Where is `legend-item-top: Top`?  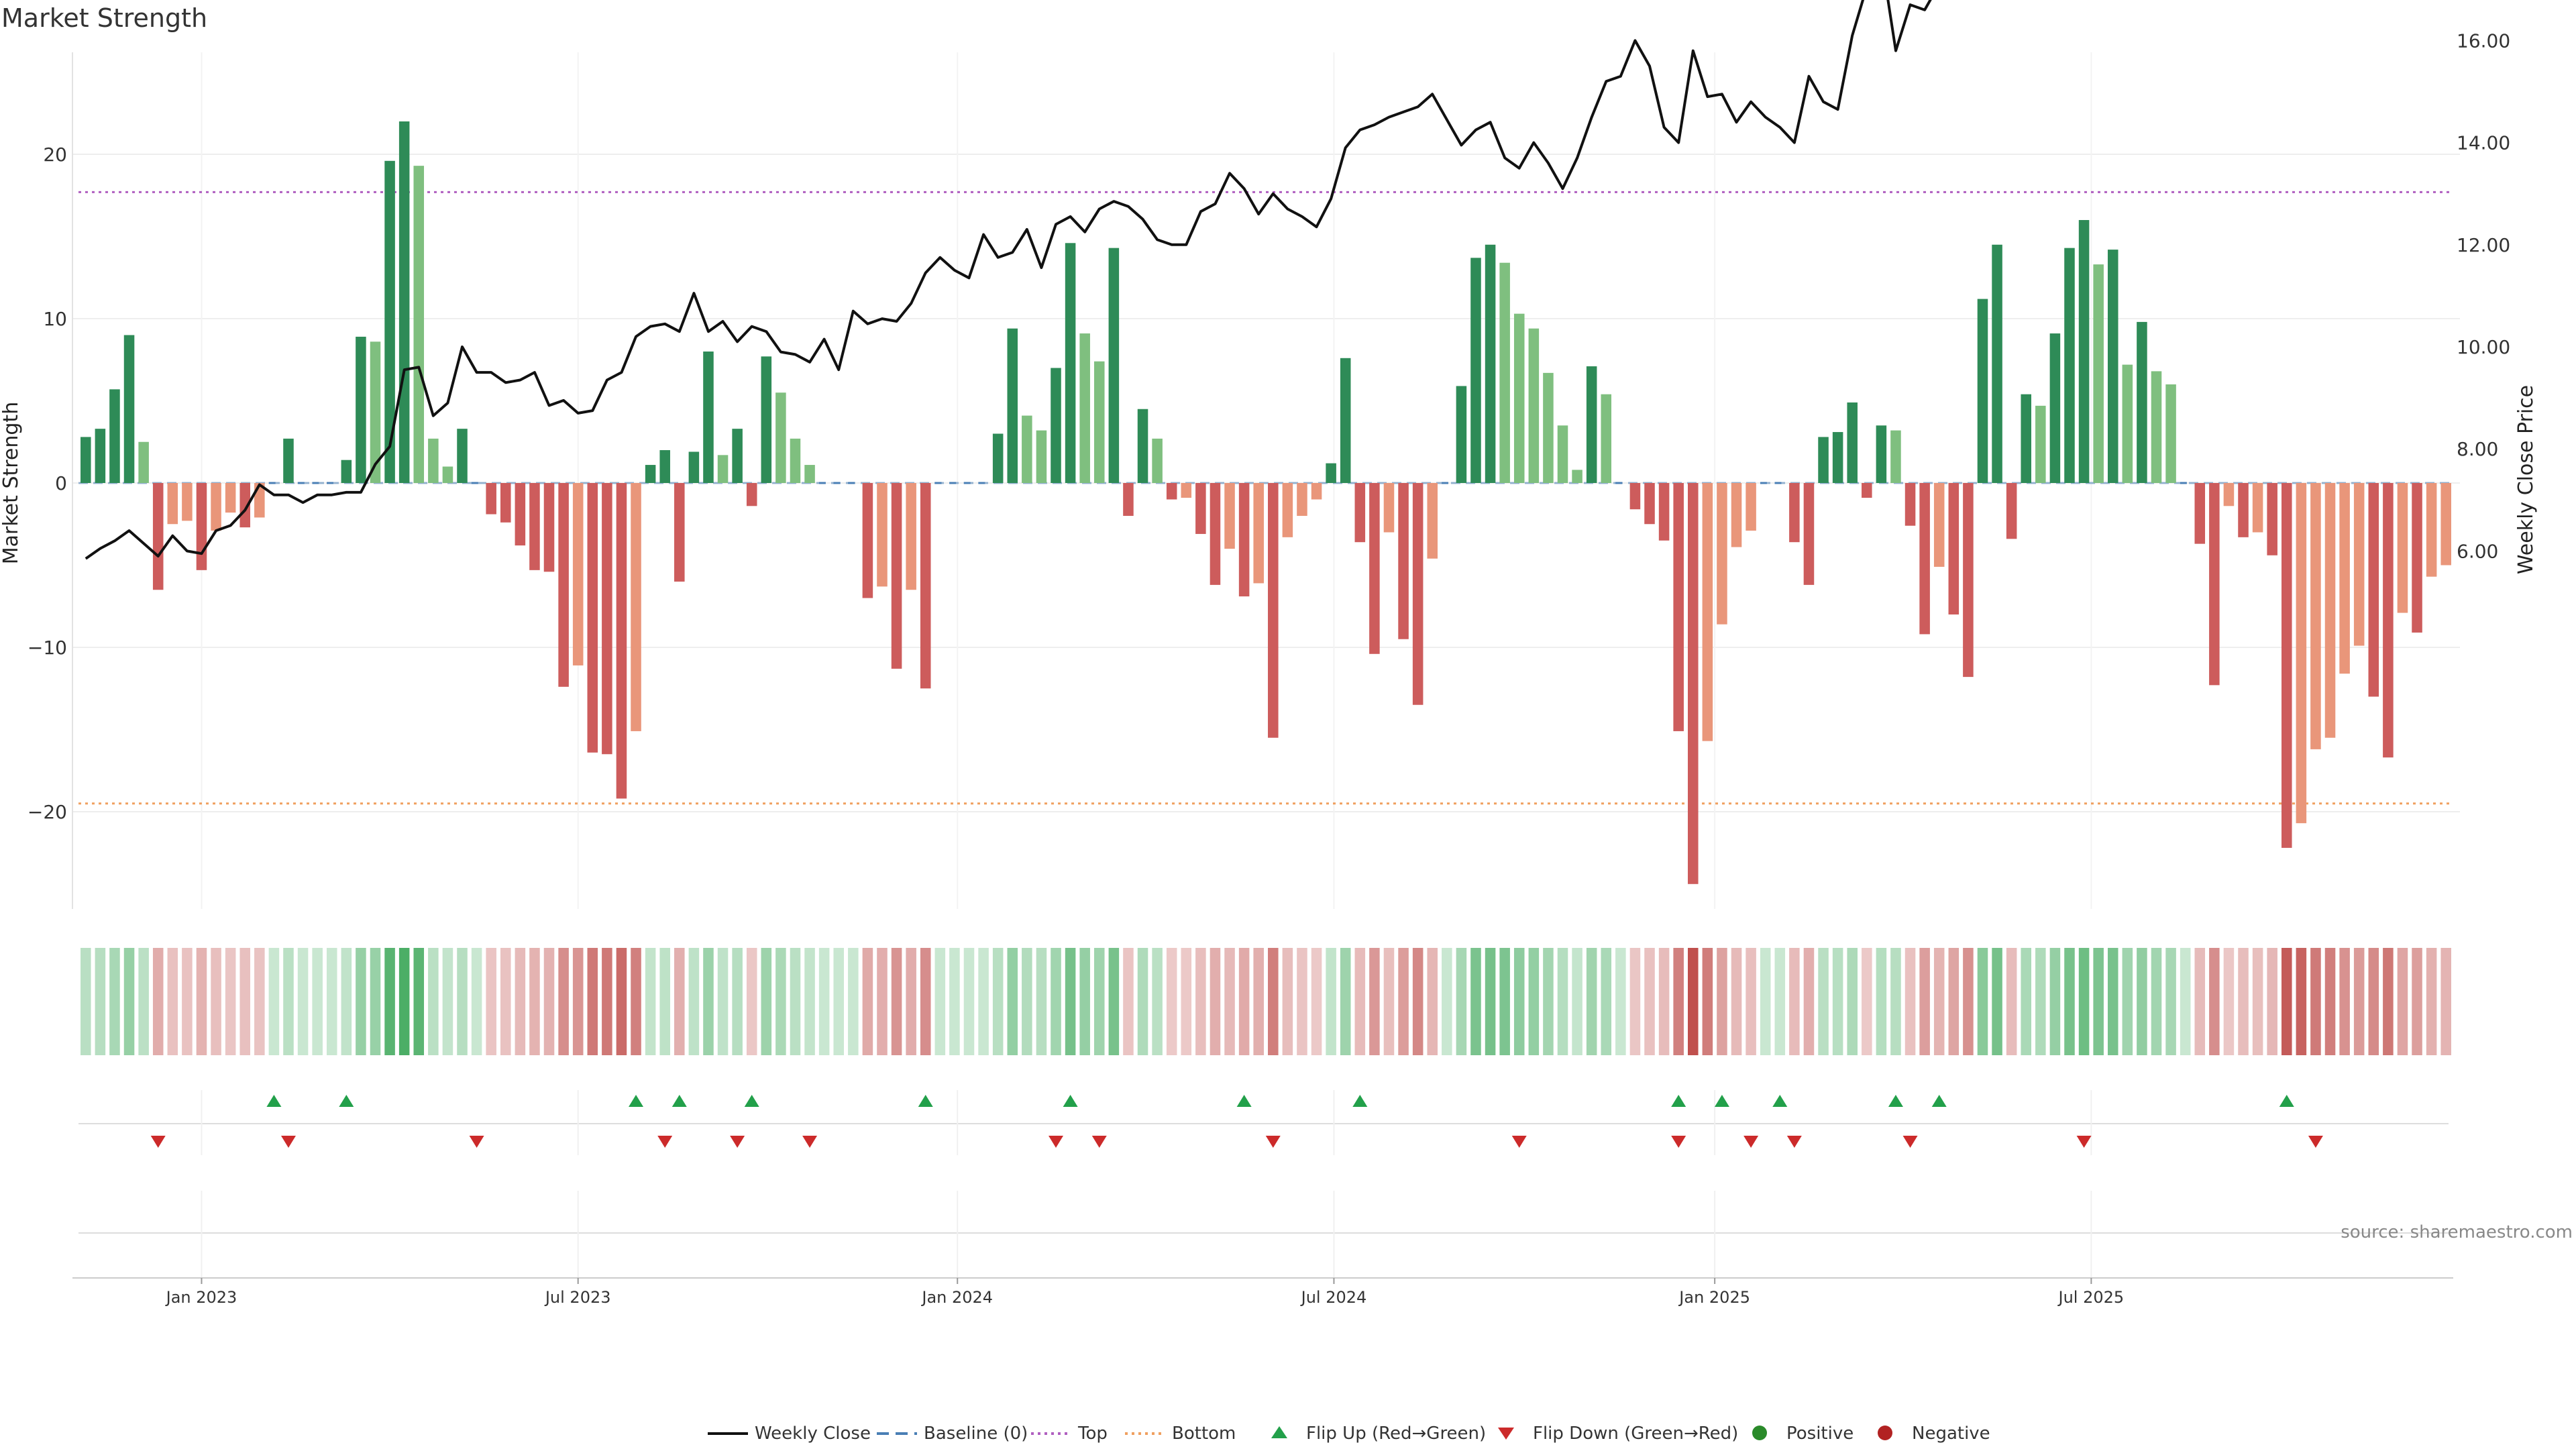
legend-item-top: Top is located at coordinates (1069, 1434).